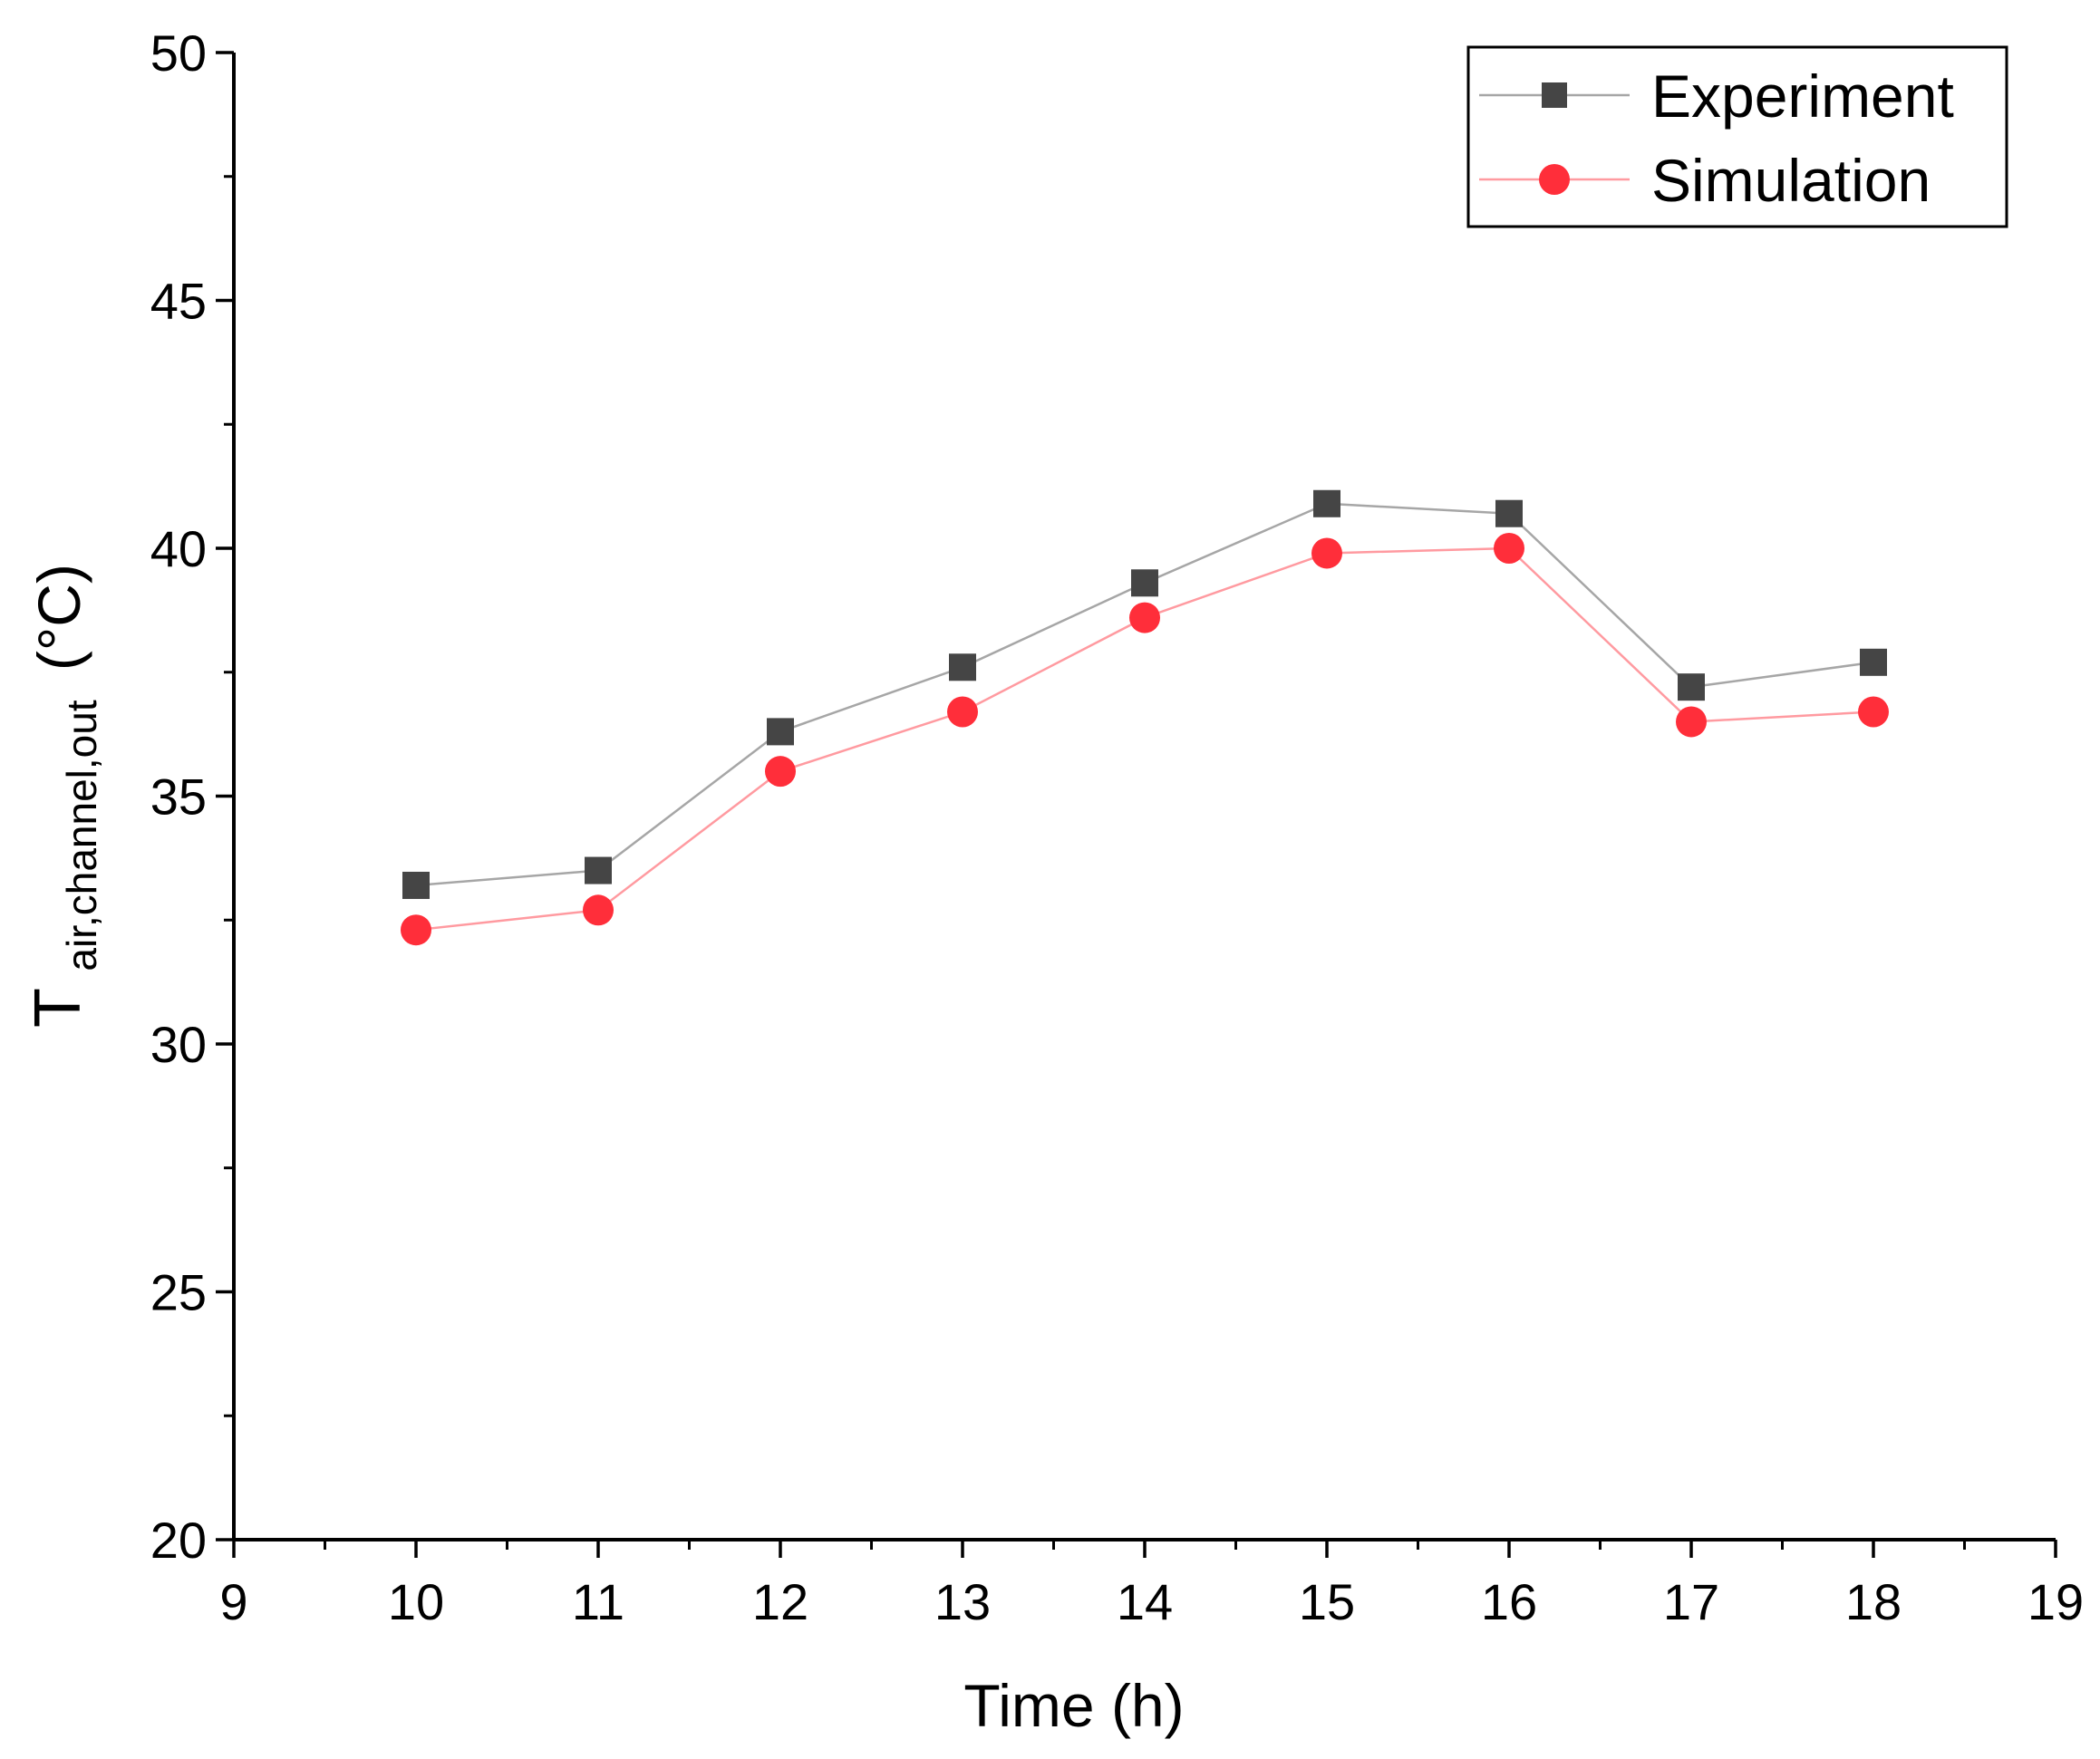  Describe the element at coordinates (178, 301) in the screenshot. I see `y-tick-label: 45` at that location.